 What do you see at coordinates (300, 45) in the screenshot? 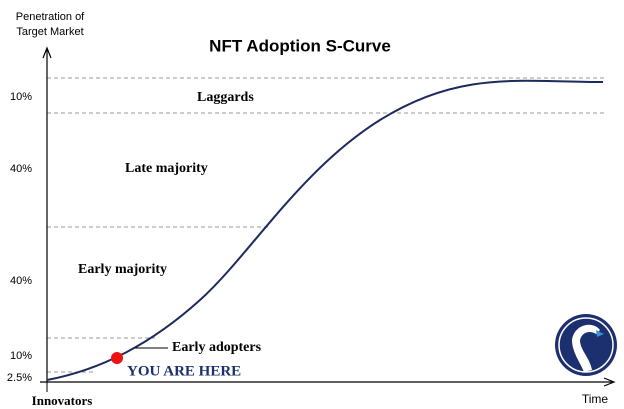
I see `title: NFT Adoption S-Curve` at bounding box center [300, 45].